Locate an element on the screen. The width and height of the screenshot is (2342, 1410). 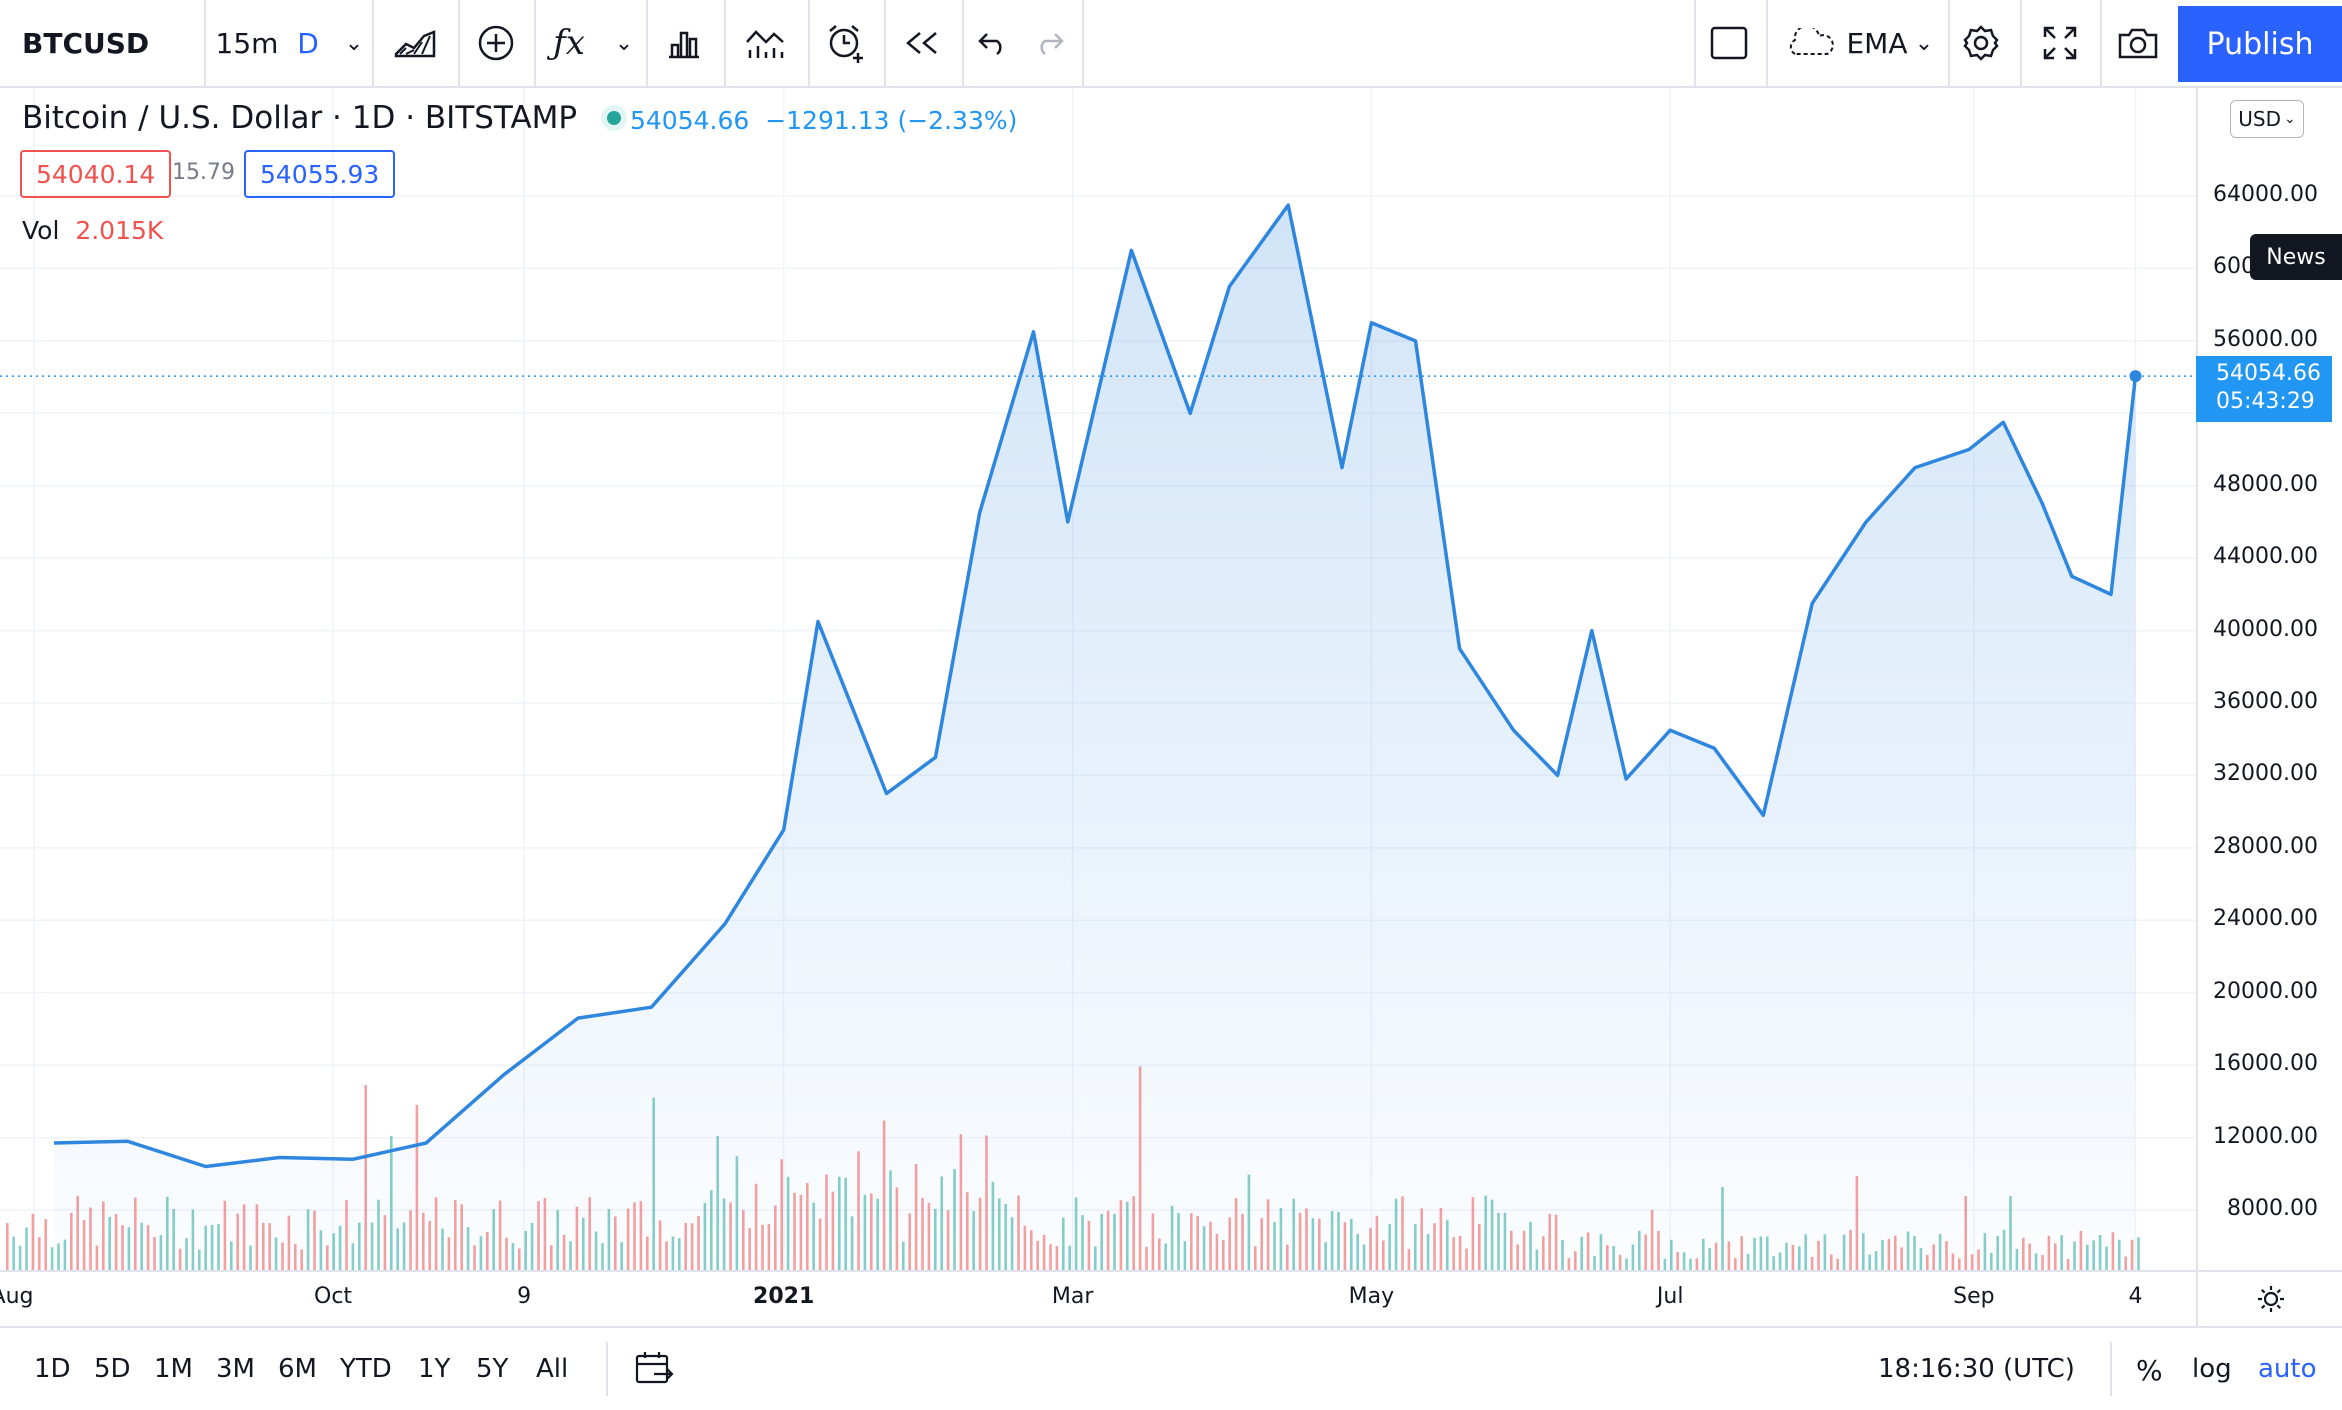
auto-scale-button: auto is located at coordinates (2287, 1369).